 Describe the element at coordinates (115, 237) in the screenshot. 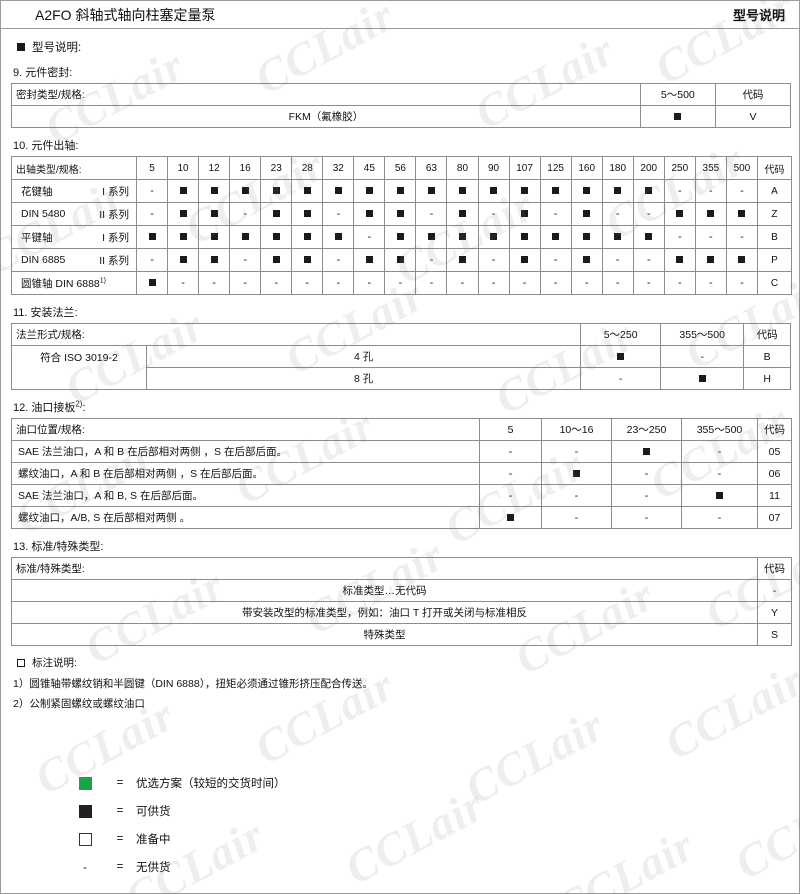

I see `shaft-row-series: I 系列` at that location.